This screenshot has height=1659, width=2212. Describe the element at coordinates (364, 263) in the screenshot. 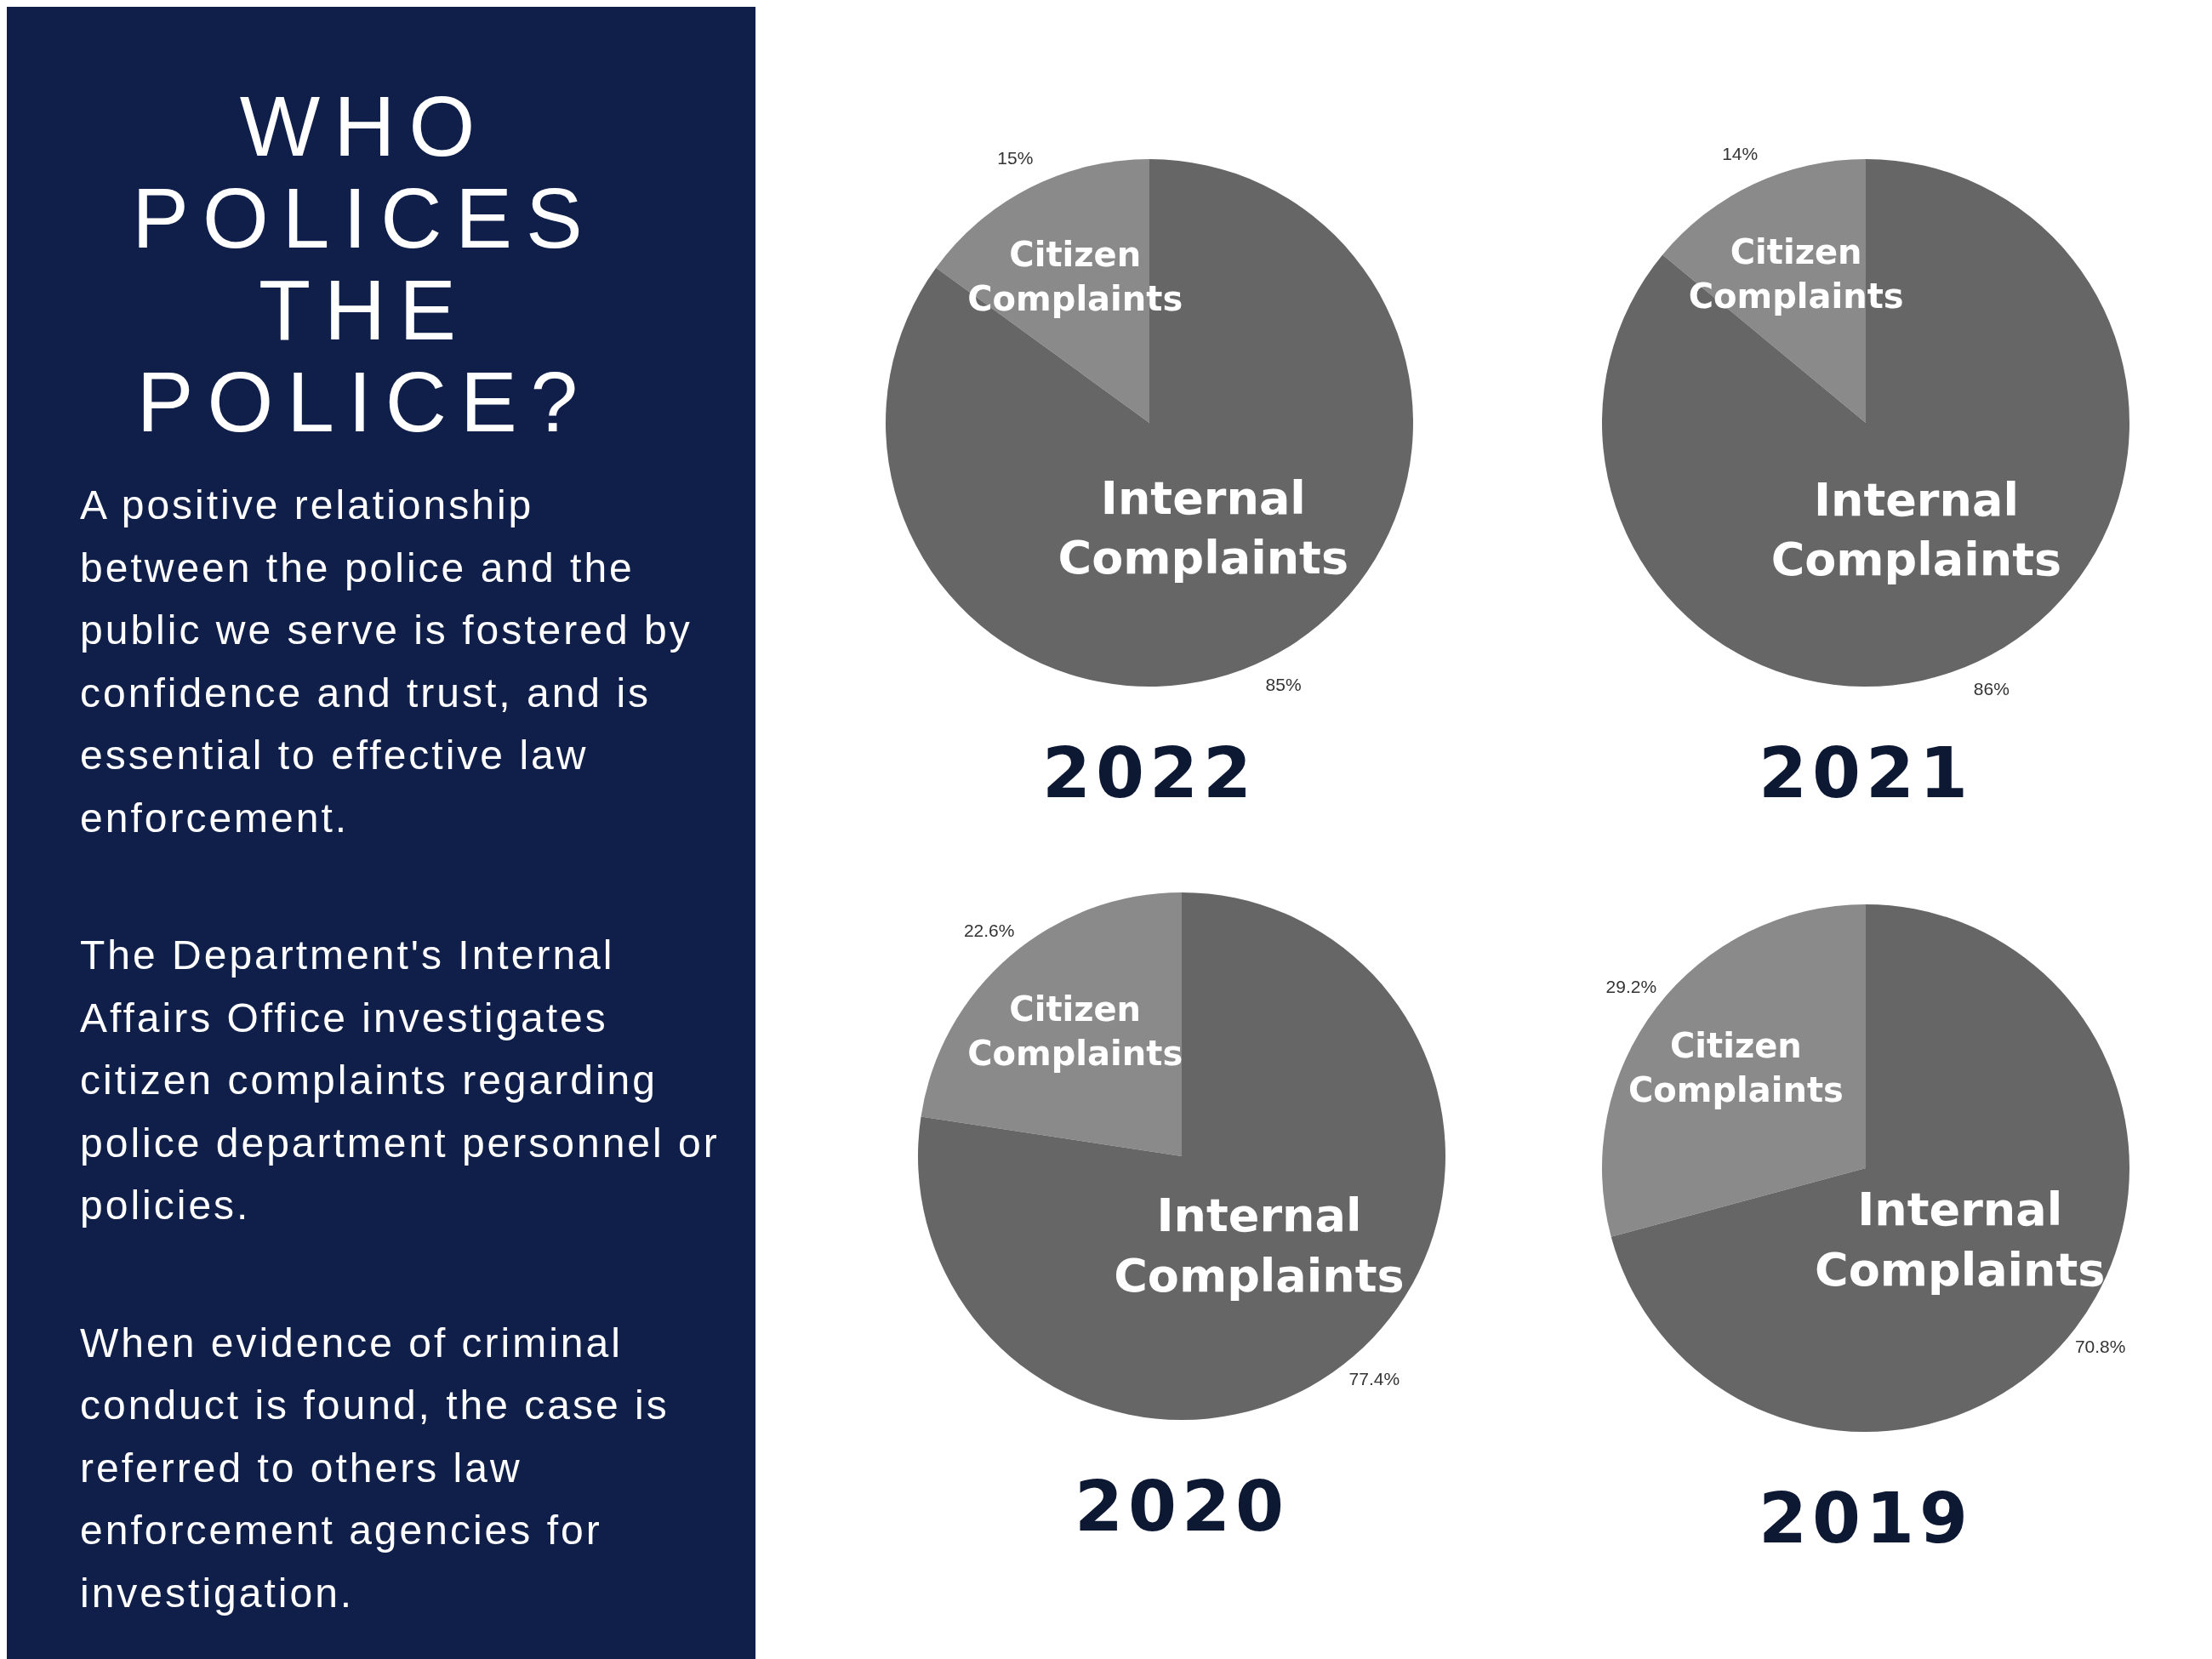

I see `text: WHO POLICES THE POLICE?` at that location.